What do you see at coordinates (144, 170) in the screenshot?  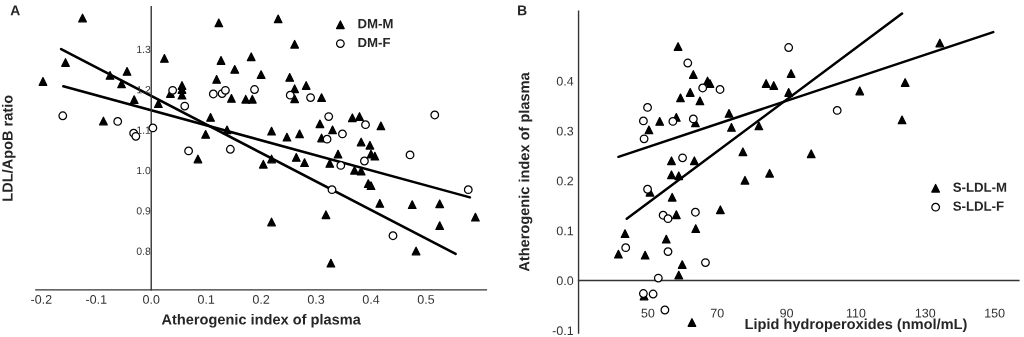 I see `y-tick-label: 1.0` at bounding box center [144, 170].